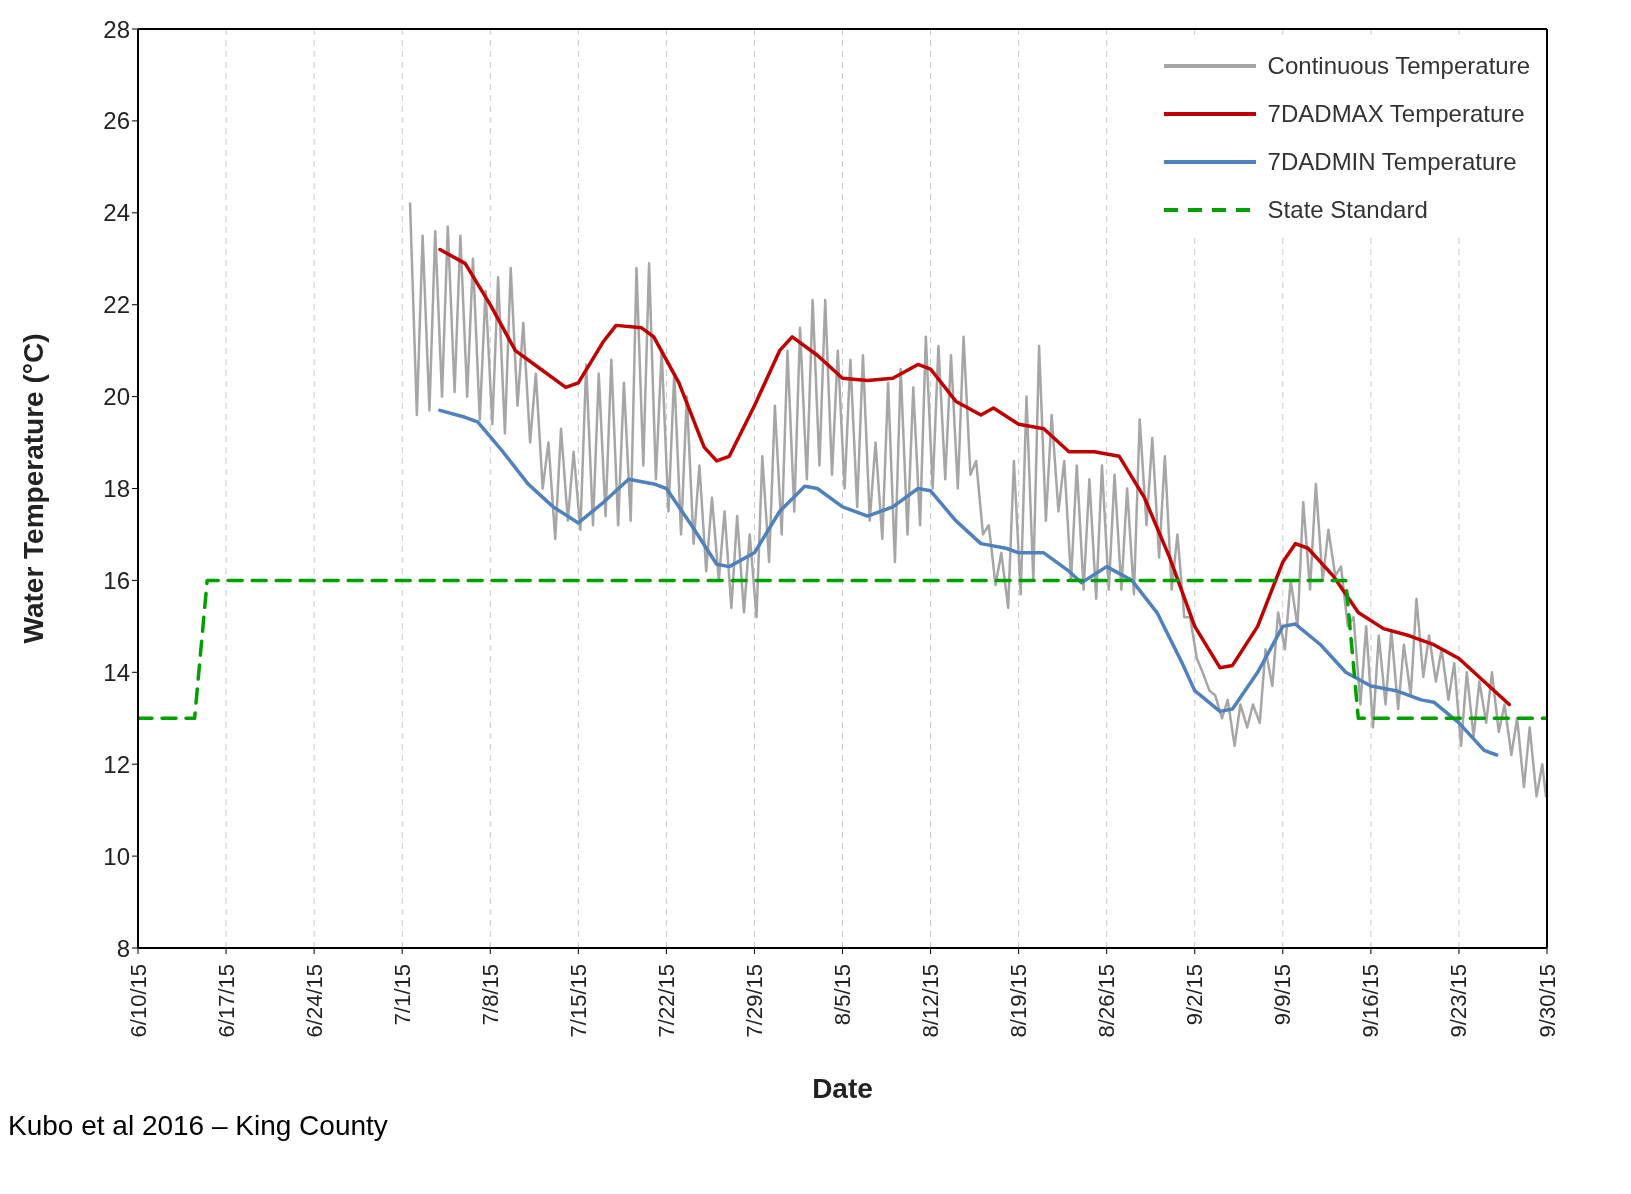 The height and width of the screenshot is (1194, 1631). Describe the element at coordinates (116, 764) in the screenshot. I see `y-tick-label: 12` at that location.